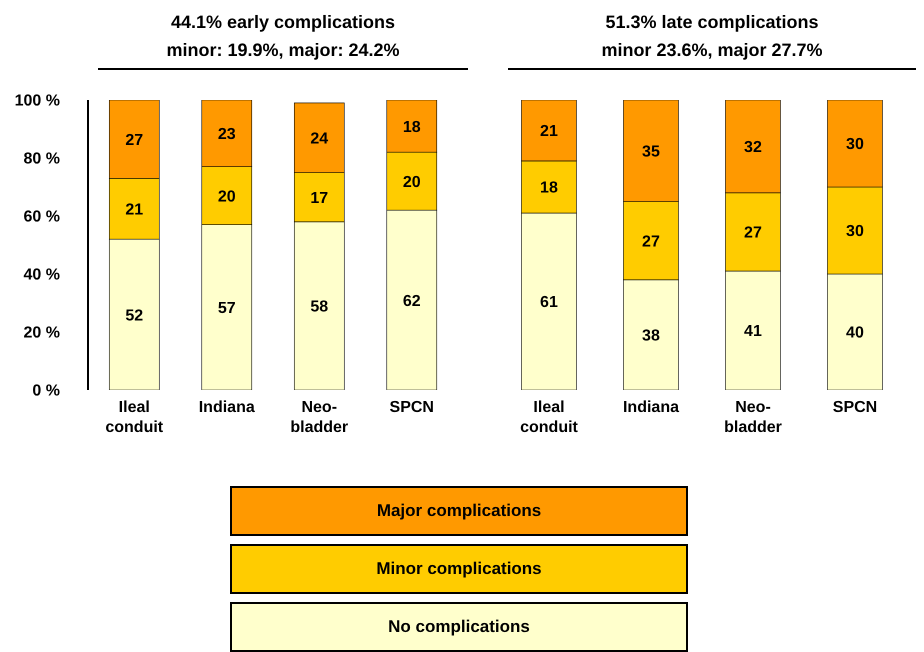 This screenshot has height=652, width=924. Describe the element at coordinates (549, 303) in the screenshot. I see `data-label: 61` at that location.